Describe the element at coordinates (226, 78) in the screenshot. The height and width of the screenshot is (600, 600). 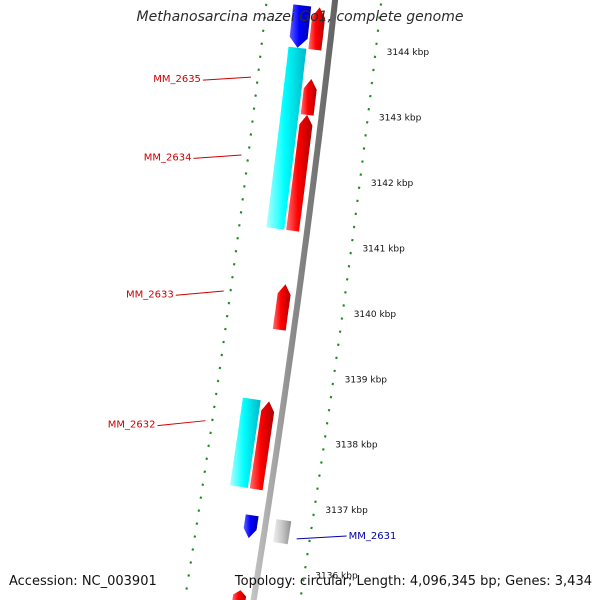
I see `gene-label-leader` at that location.